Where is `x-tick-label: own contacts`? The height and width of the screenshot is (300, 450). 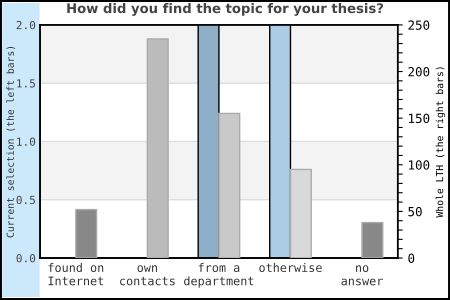 x-tick-label: own contacts is located at coordinates (147, 275).